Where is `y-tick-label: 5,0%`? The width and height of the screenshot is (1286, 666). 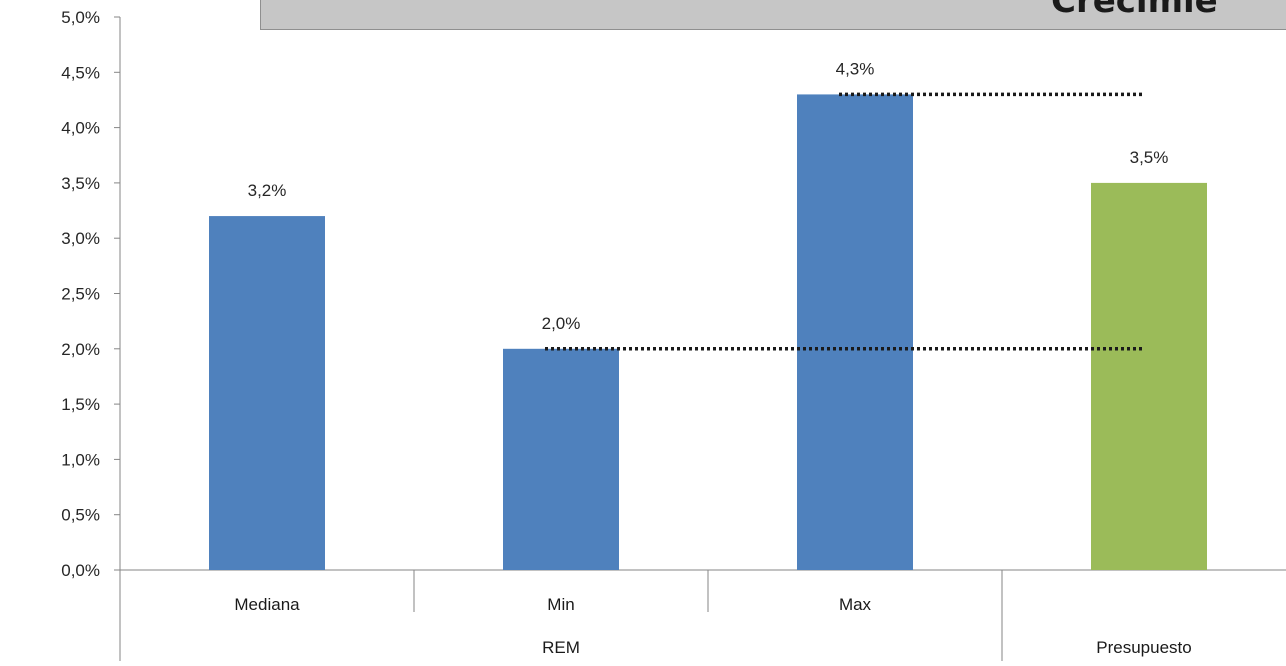 y-tick-label: 5,0% is located at coordinates (80, 17).